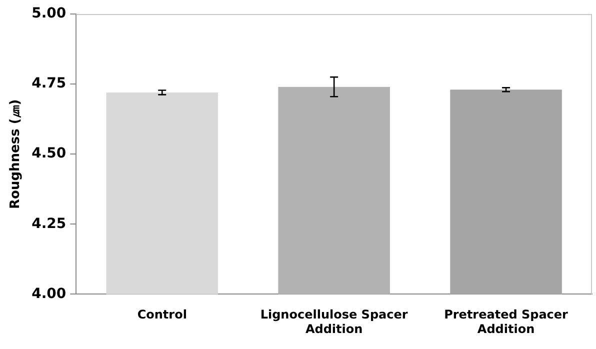  What do you see at coordinates (49, 154) in the screenshot?
I see `y-tick-label: 4.50` at bounding box center [49, 154].